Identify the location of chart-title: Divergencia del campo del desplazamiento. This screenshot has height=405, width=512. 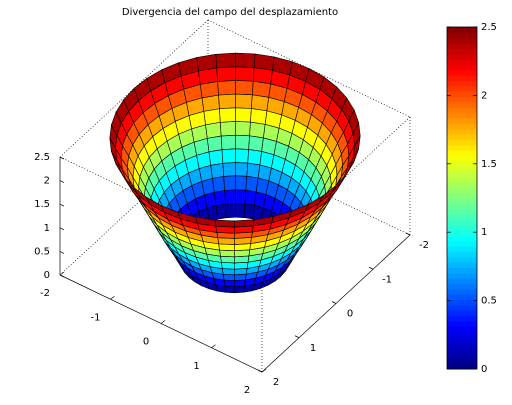
(230, 12).